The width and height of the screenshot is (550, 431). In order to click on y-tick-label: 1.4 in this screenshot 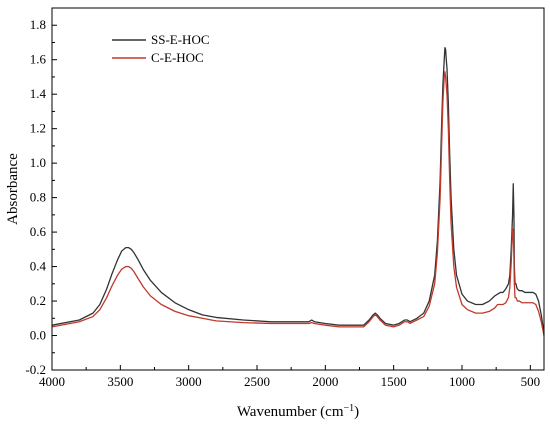, I will do `click(38, 93)`.